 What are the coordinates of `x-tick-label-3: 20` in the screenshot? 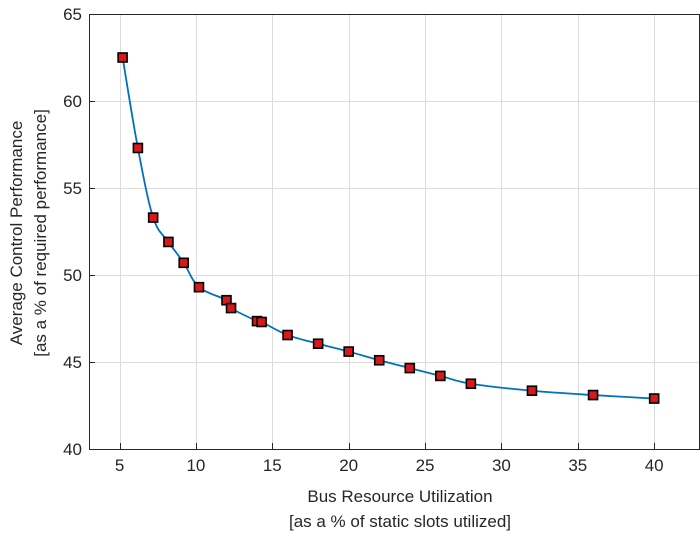 It's located at (348, 465).